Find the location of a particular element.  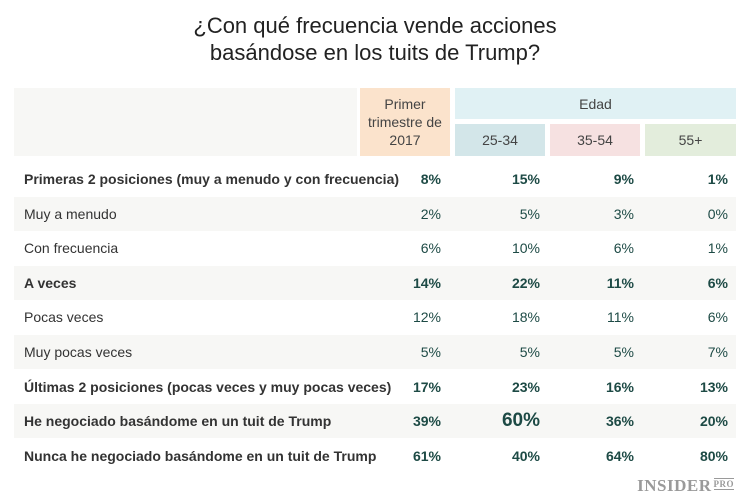

row-value: 0% is located at coordinates (717, 213).